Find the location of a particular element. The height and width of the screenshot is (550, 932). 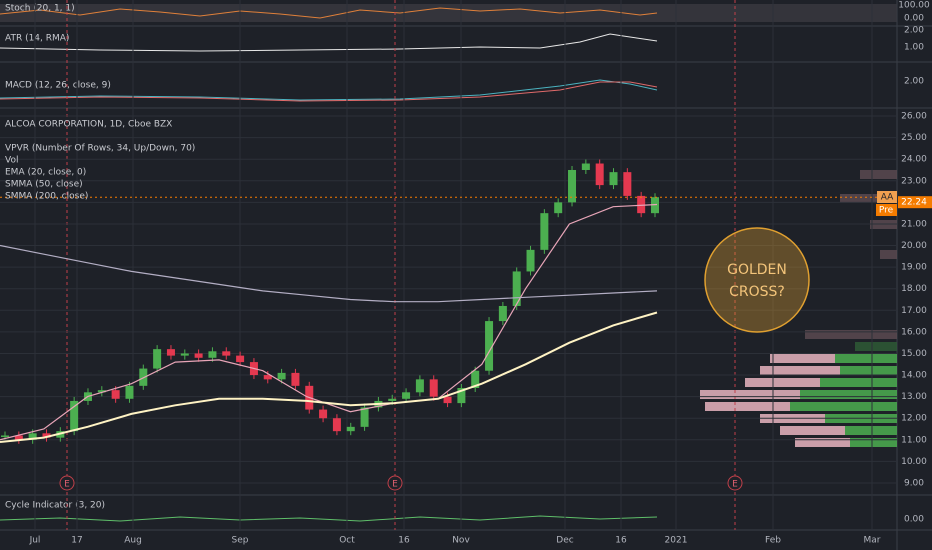

y-tick-label: 21.00 is located at coordinates (914, 224).